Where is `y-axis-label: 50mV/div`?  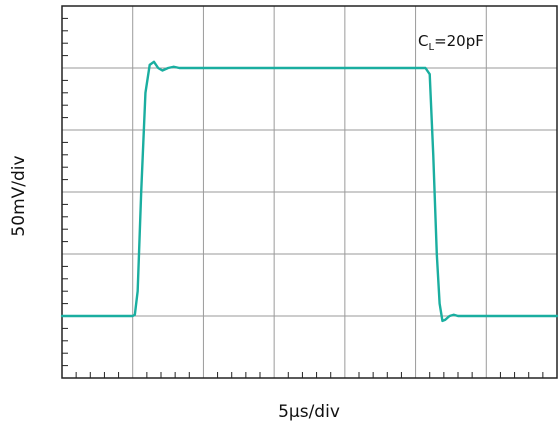
y-axis-label: 50mV/div is located at coordinates (19, 195).